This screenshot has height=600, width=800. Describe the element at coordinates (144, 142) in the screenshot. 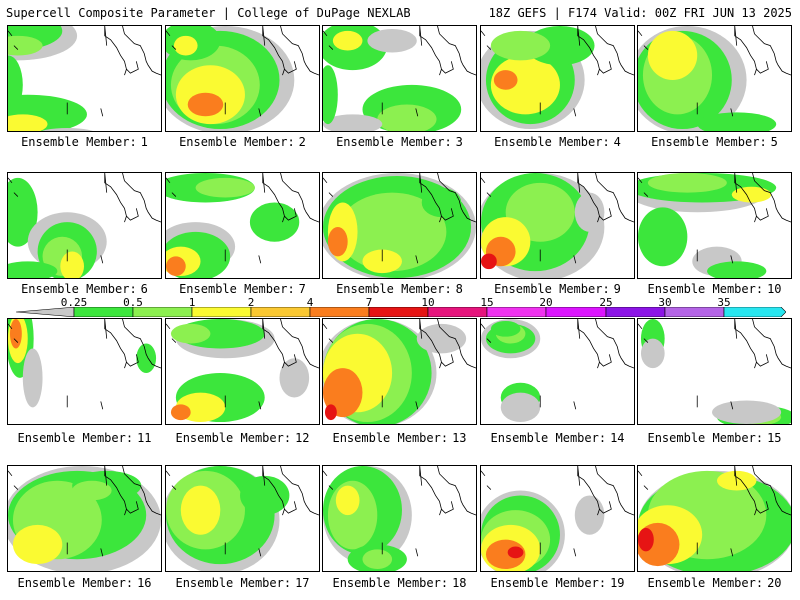

I see `member-number: 1` at that location.